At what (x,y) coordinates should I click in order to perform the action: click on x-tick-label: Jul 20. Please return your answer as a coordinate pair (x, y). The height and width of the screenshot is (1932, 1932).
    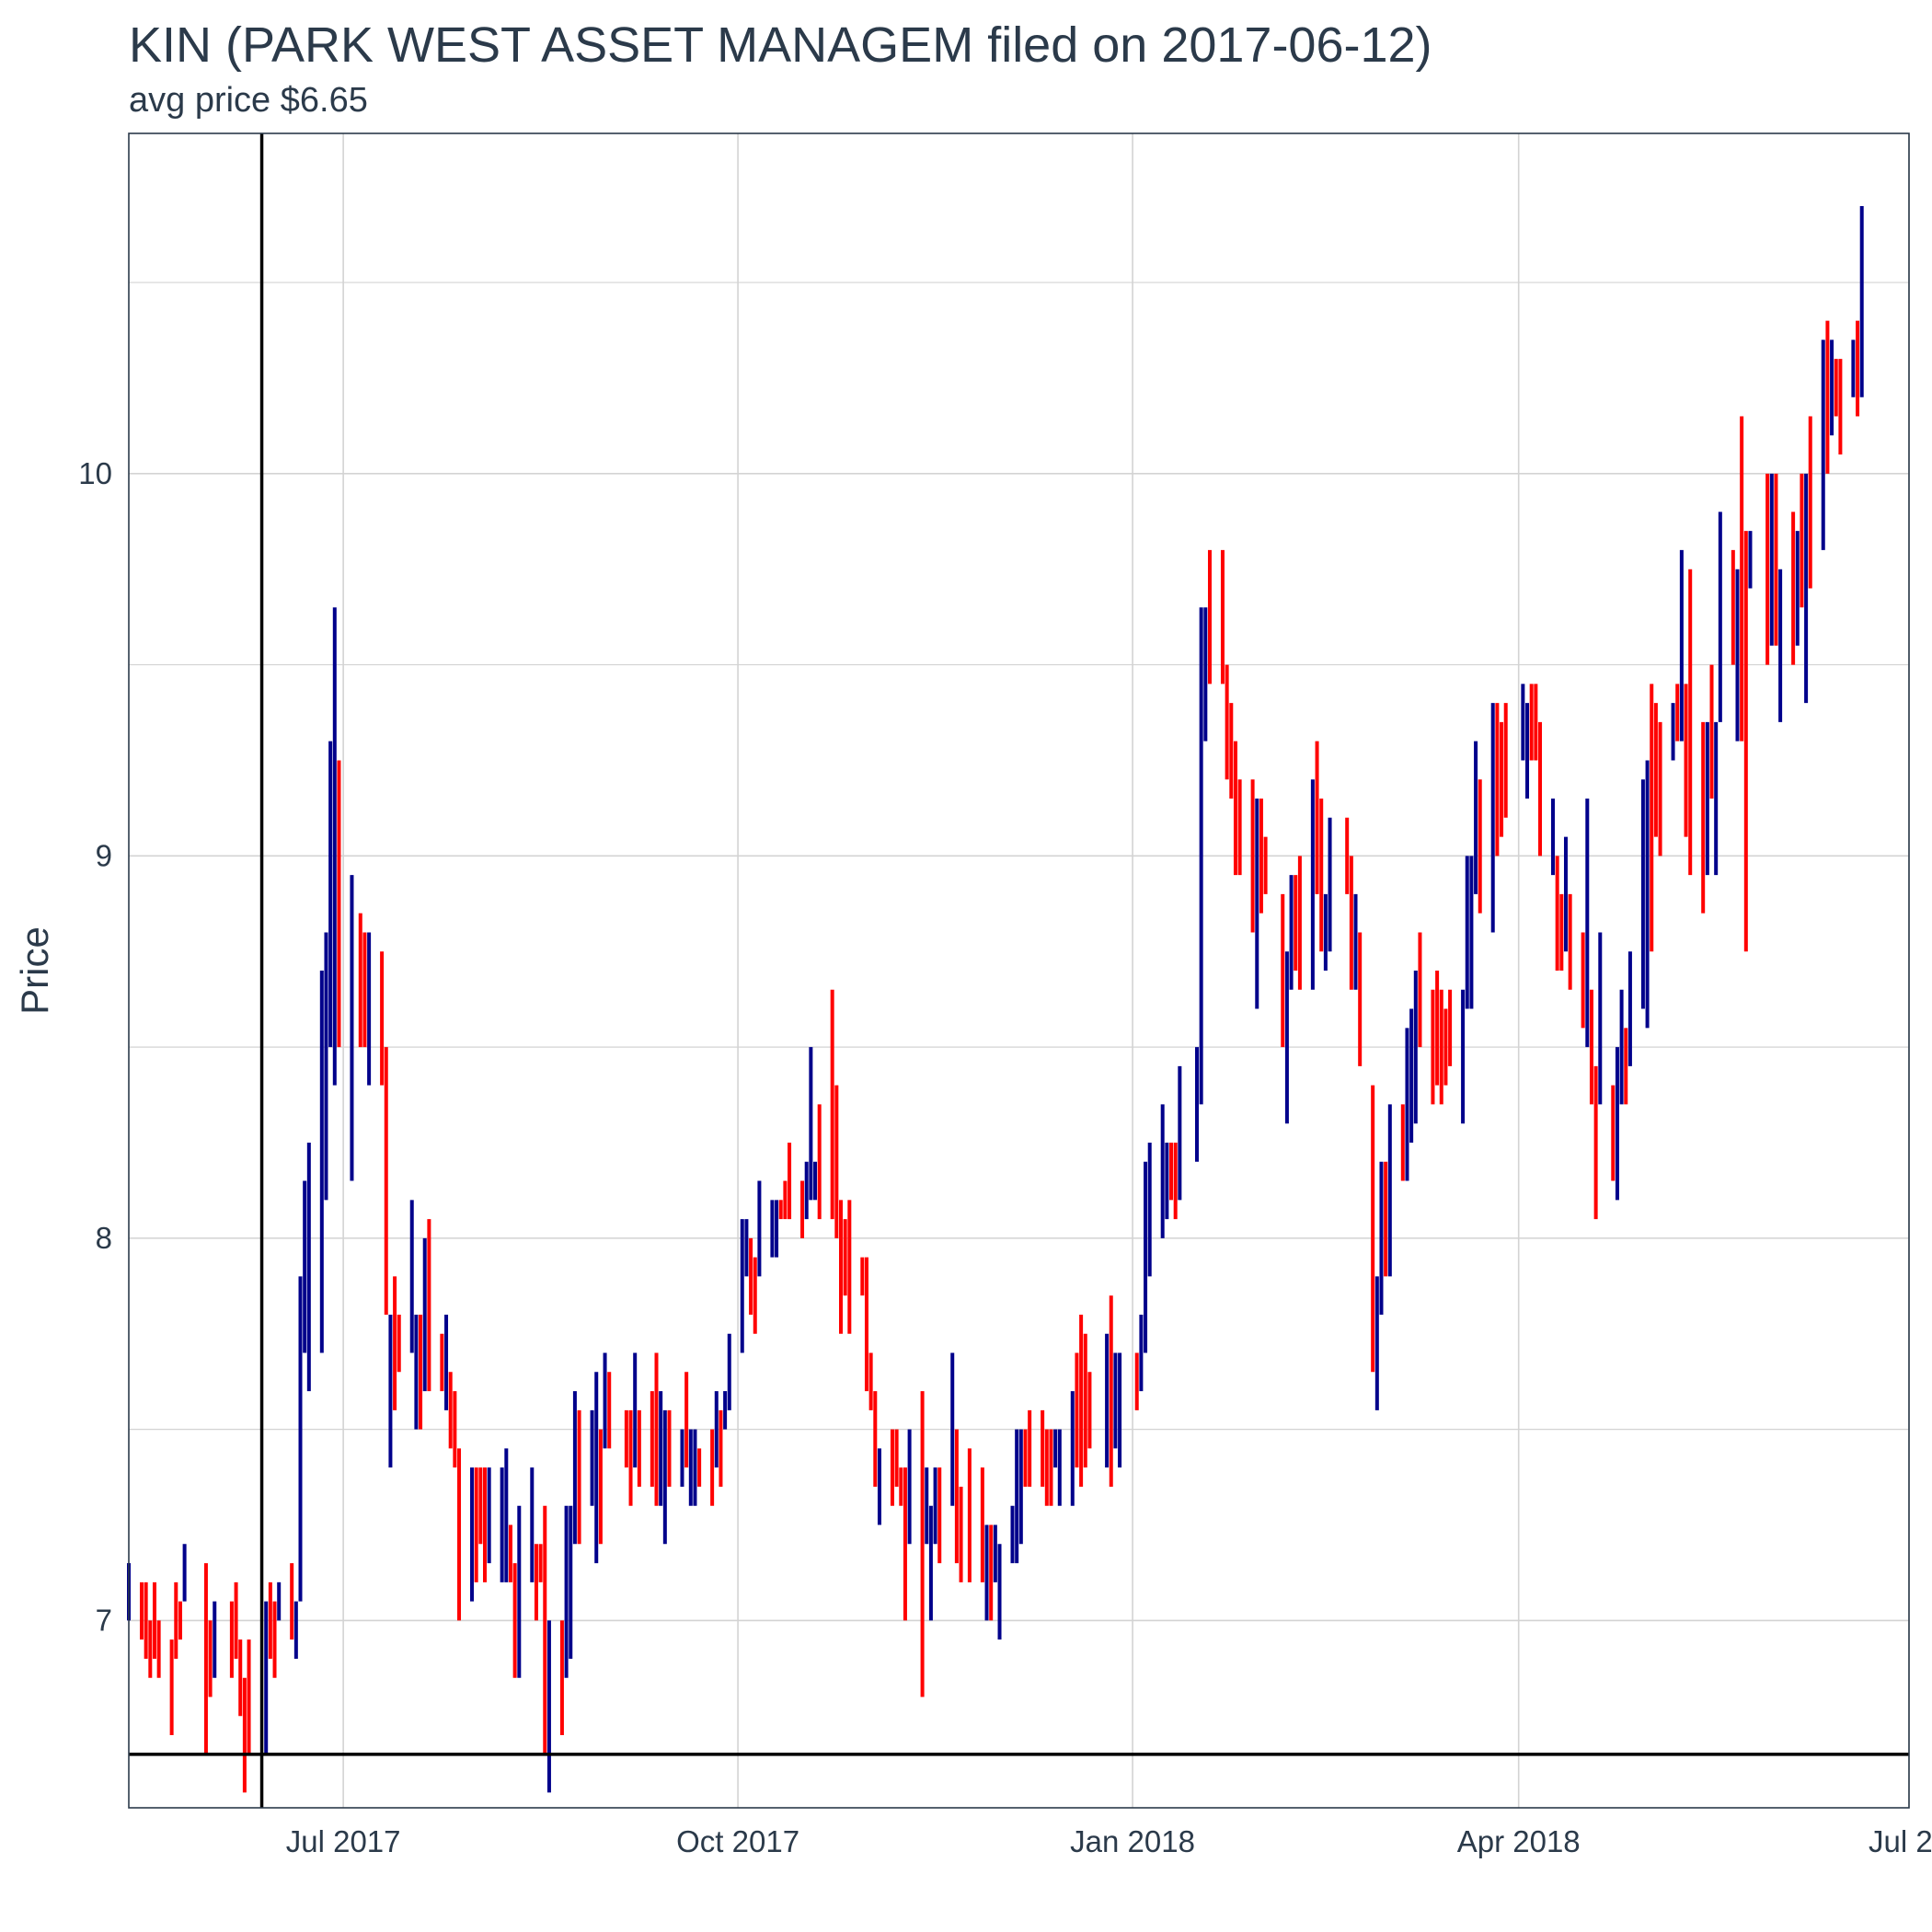
    Looking at the image, I should click on (1901, 1841).